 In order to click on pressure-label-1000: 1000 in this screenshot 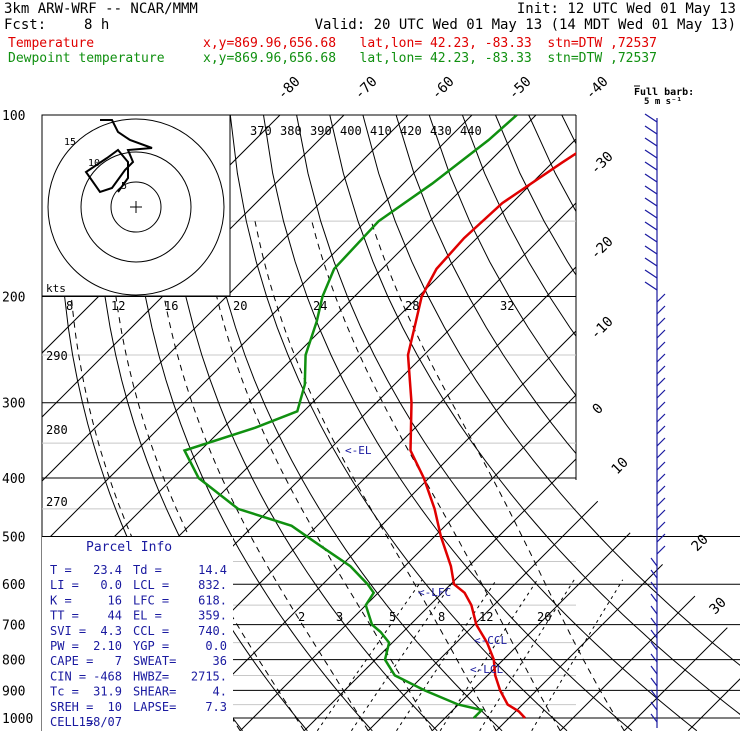, I will do `click(17, 719)`.